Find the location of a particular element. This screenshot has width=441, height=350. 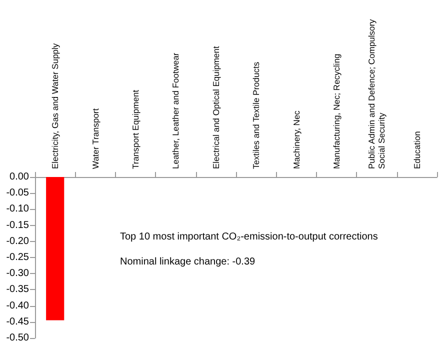

annotation: Top 10 most important CO₂-emission-to-output corrections is located at coordinates (249, 237).